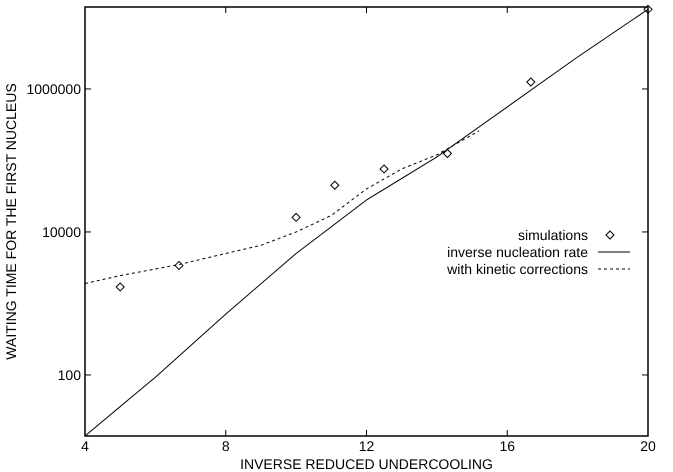 This screenshot has height=472, width=673. What do you see at coordinates (366, 446) in the screenshot?
I see `x-tick-label: 12` at bounding box center [366, 446].